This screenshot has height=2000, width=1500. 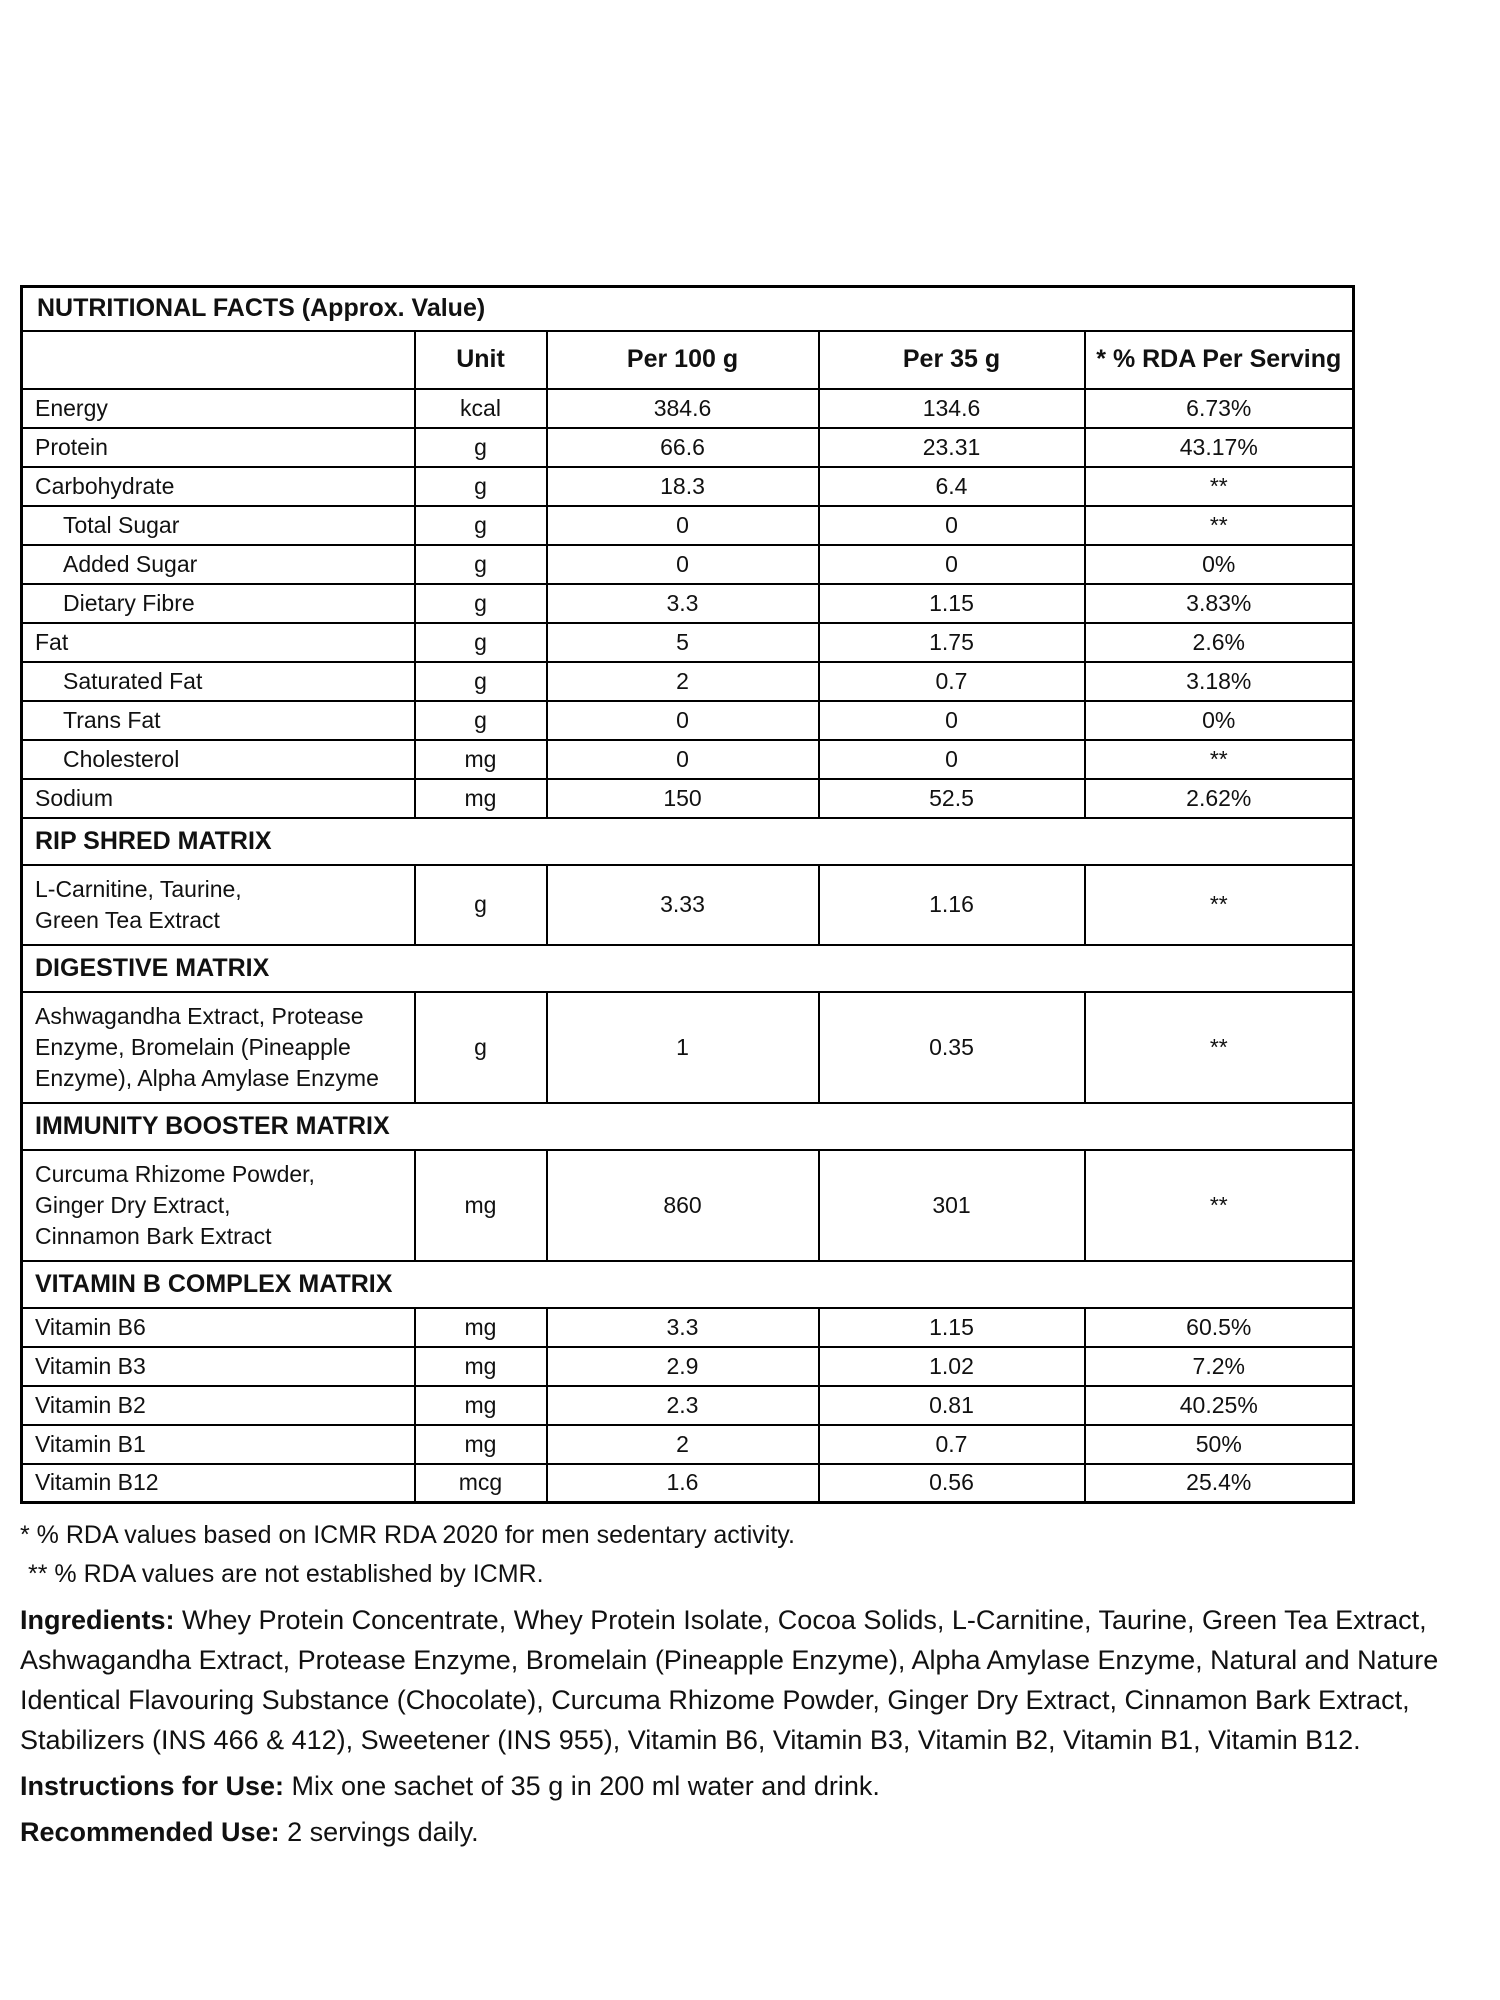 What do you see at coordinates (218, 525) in the screenshot?
I see `row-label: Total Sugar` at bounding box center [218, 525].